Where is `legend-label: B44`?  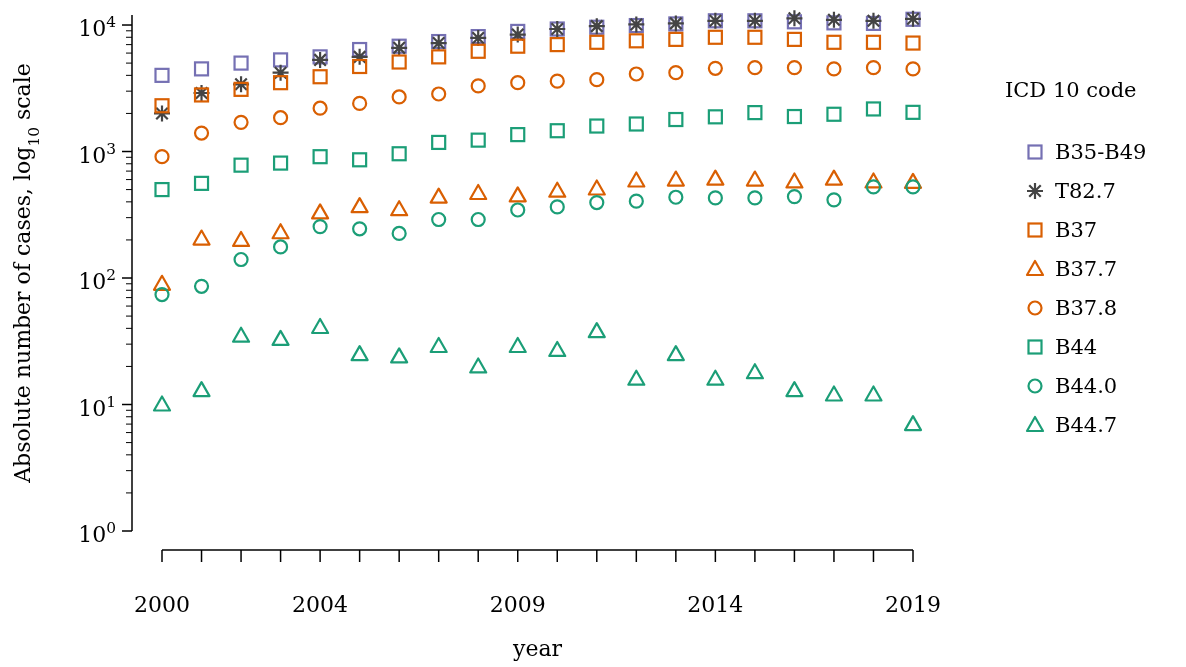
legend-label: B44 is located at coordinates (1076, 347).